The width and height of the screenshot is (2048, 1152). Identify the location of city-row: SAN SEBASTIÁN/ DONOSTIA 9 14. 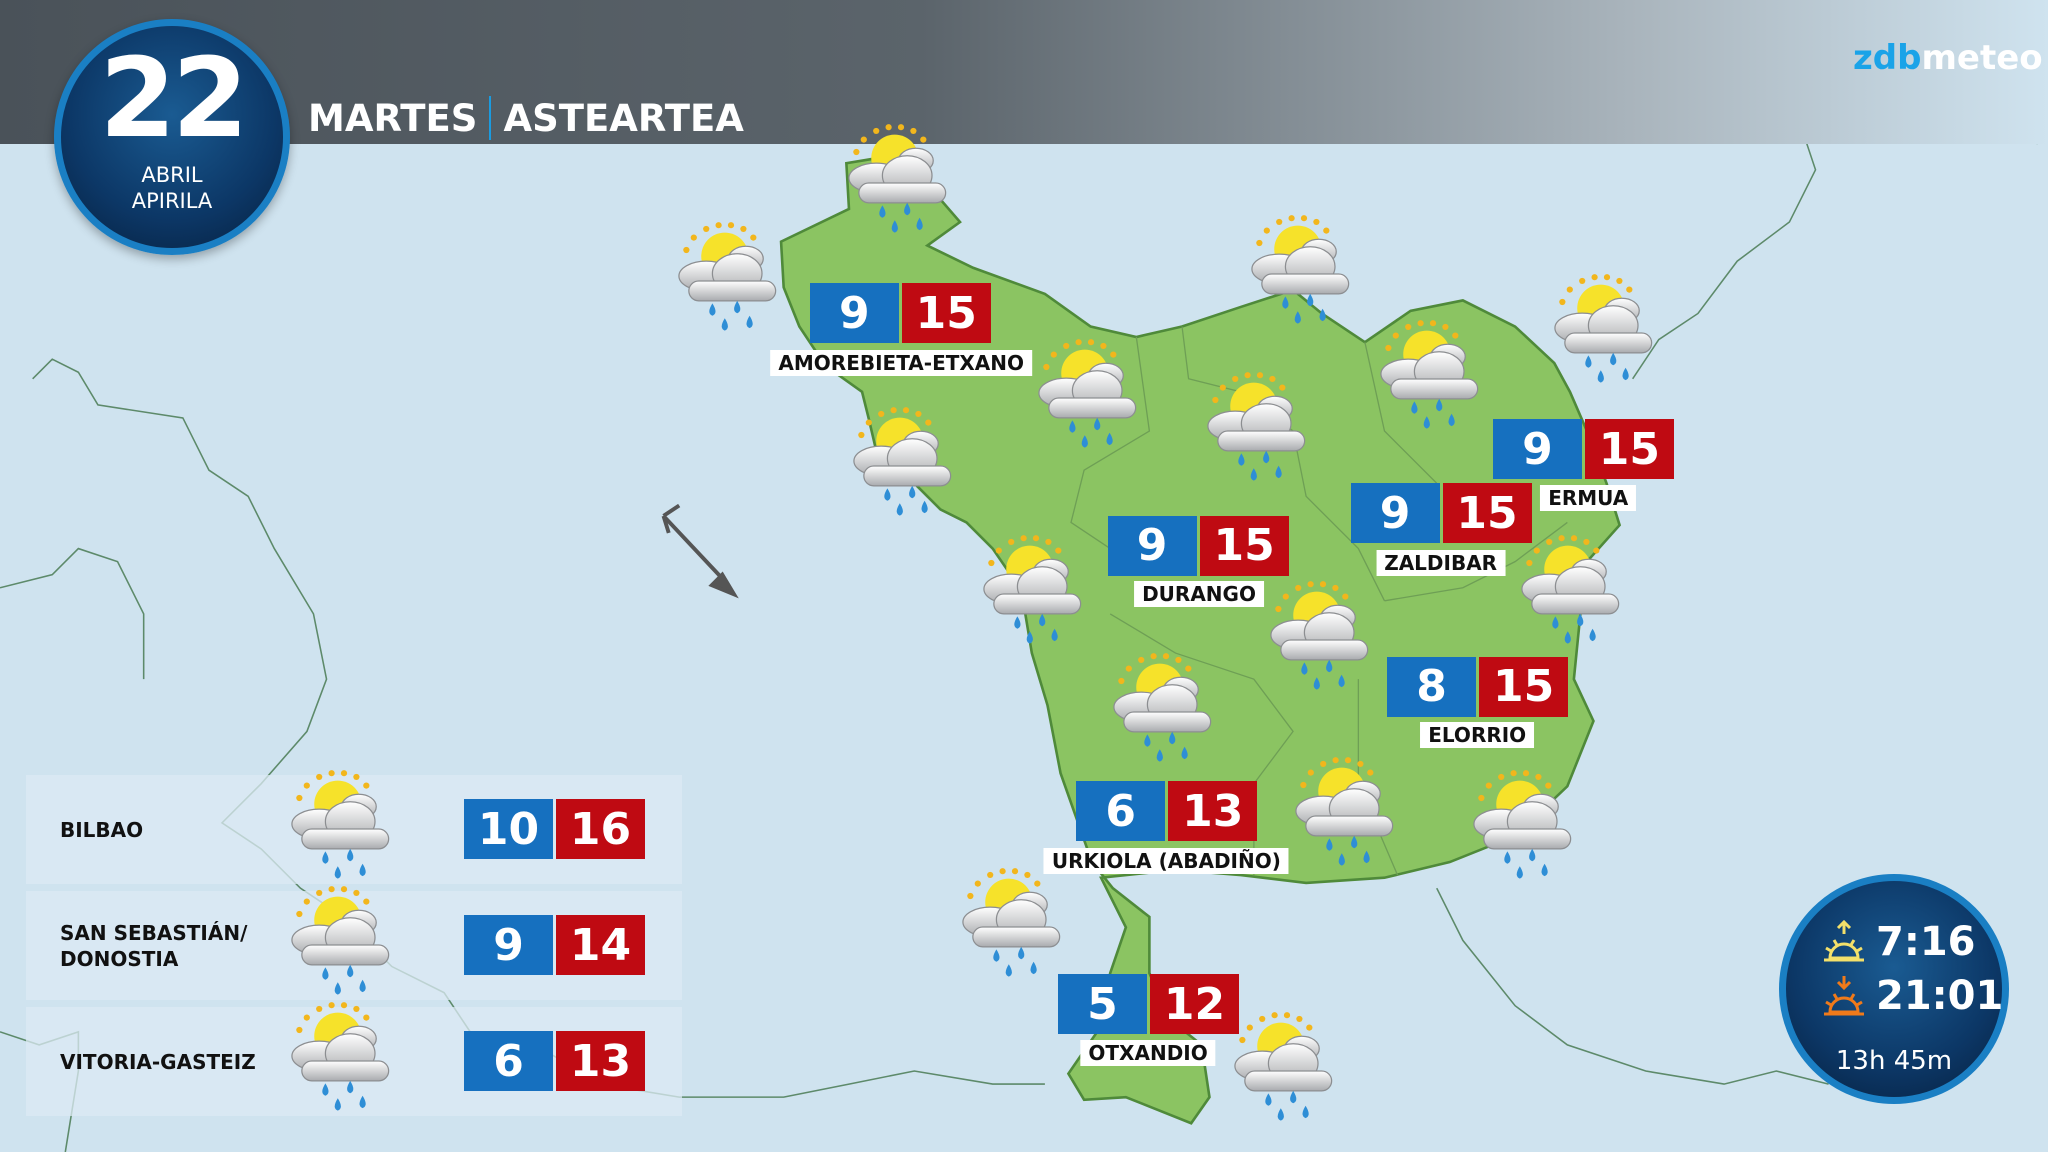
(354, 945).